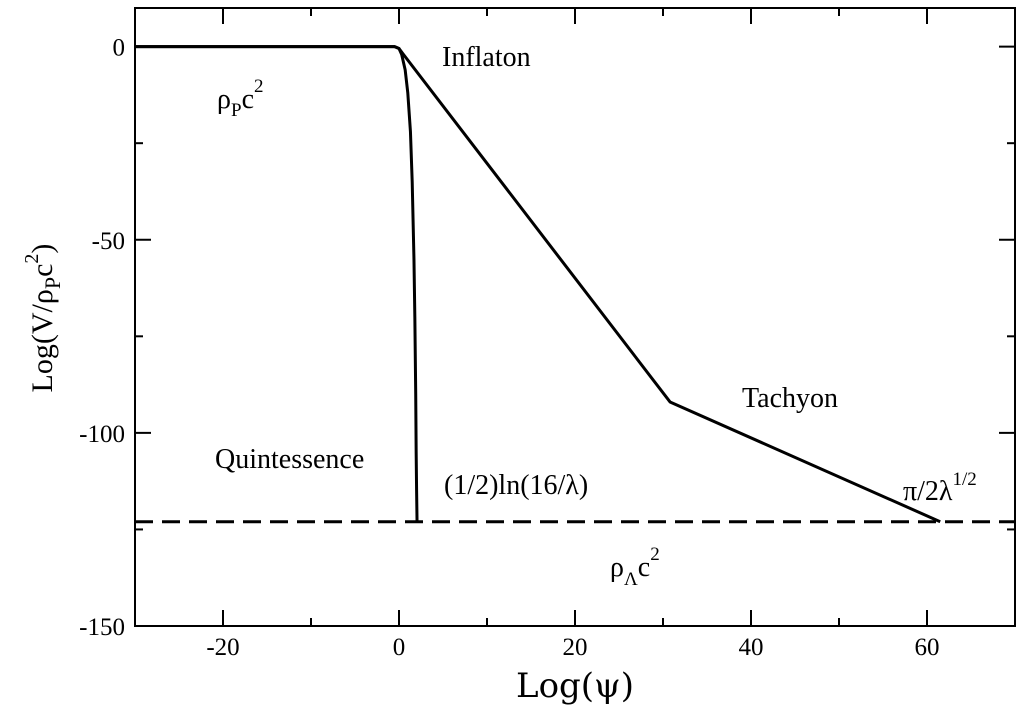 This screenshot has width=1024, height=715. I want to click on annotation-pi-label: π/2λ1/2, so click(940, 488).